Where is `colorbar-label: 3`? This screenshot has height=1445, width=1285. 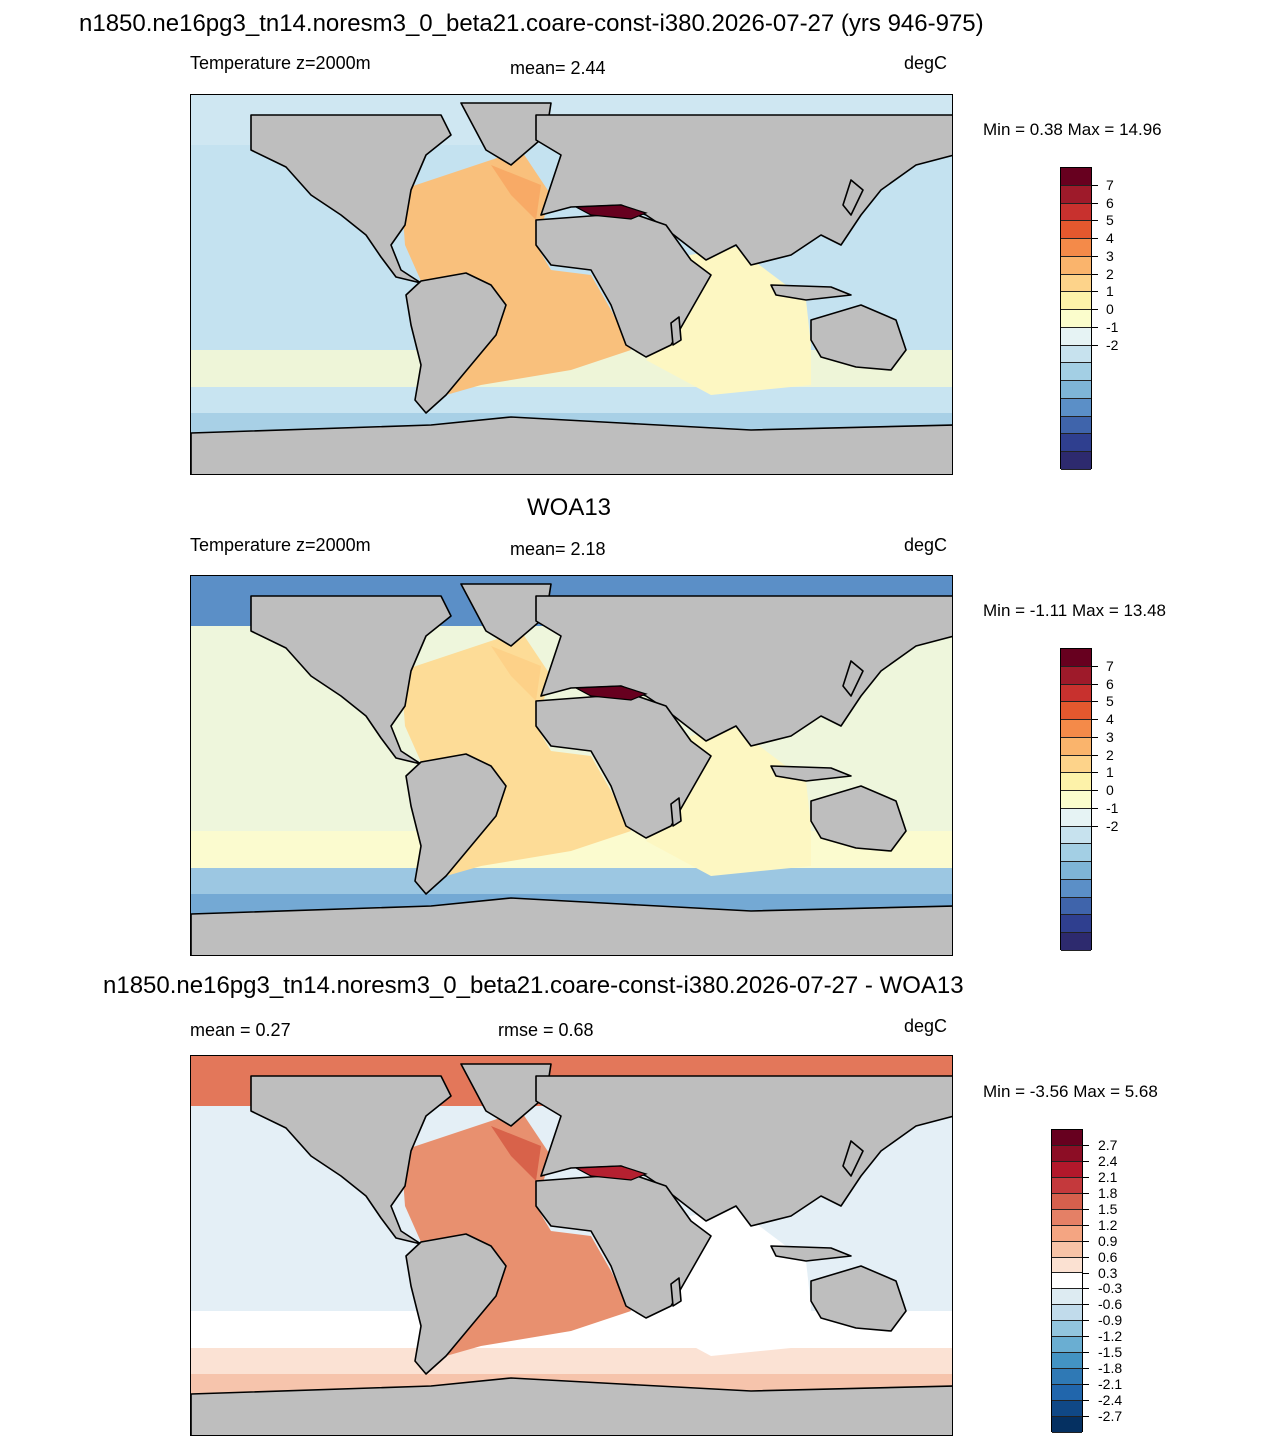
colorbar-label: 3 is located at coordinates (1110, 255).